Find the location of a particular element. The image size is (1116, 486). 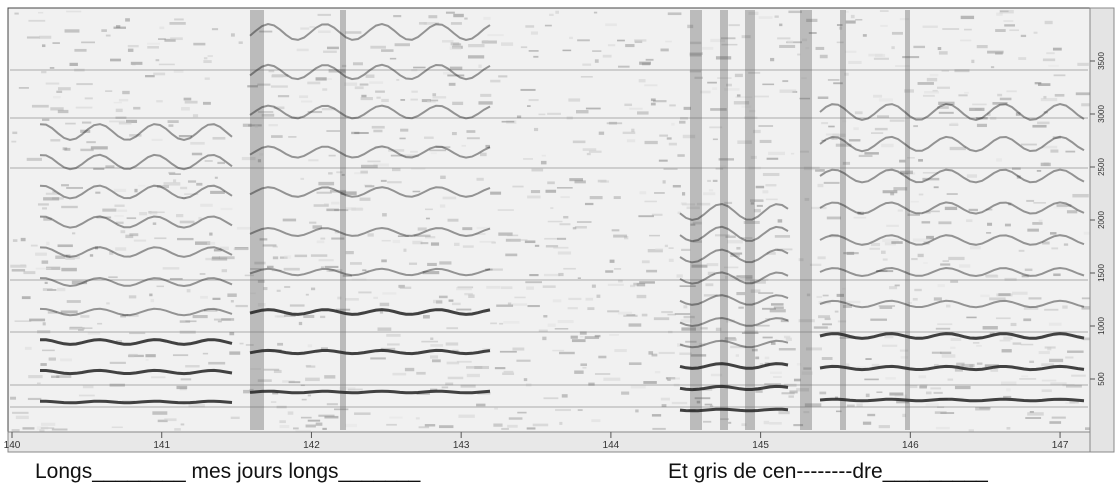

harmonic is located at coordinates (136, 402).